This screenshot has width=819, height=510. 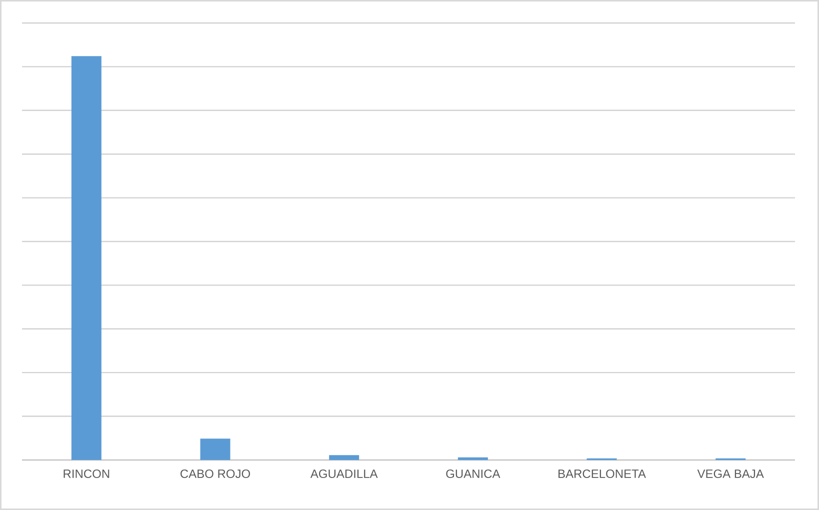 What do you see at coordinates (344, 474) in the screenshot?
I see `x-tick-label: AGUADILLA` at bounding box center [344, 474].